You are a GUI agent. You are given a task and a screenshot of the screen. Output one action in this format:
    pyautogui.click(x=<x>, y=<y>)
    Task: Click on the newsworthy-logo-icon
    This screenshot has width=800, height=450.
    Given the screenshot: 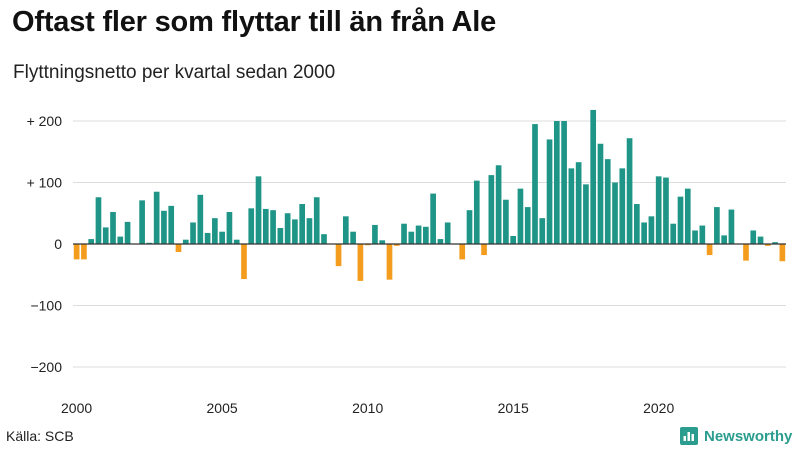 What is the action you would take?
    pyautogui.click(x=689, y=436)
    